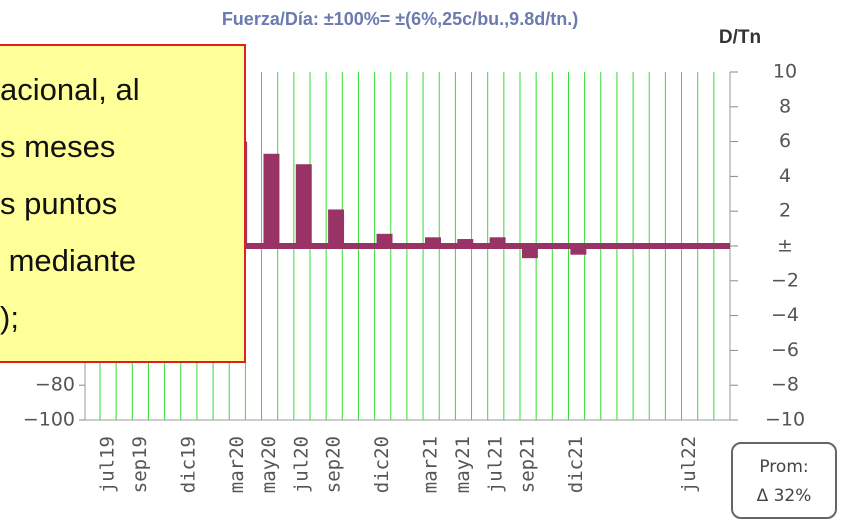 This screenshot has height=532, width=846. I want to click on y-tick-label: −80, so click(55, 385).